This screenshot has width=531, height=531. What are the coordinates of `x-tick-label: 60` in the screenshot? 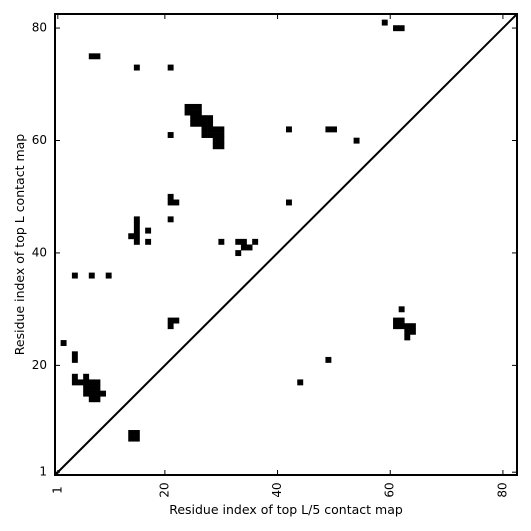 It's located at (390, 489).